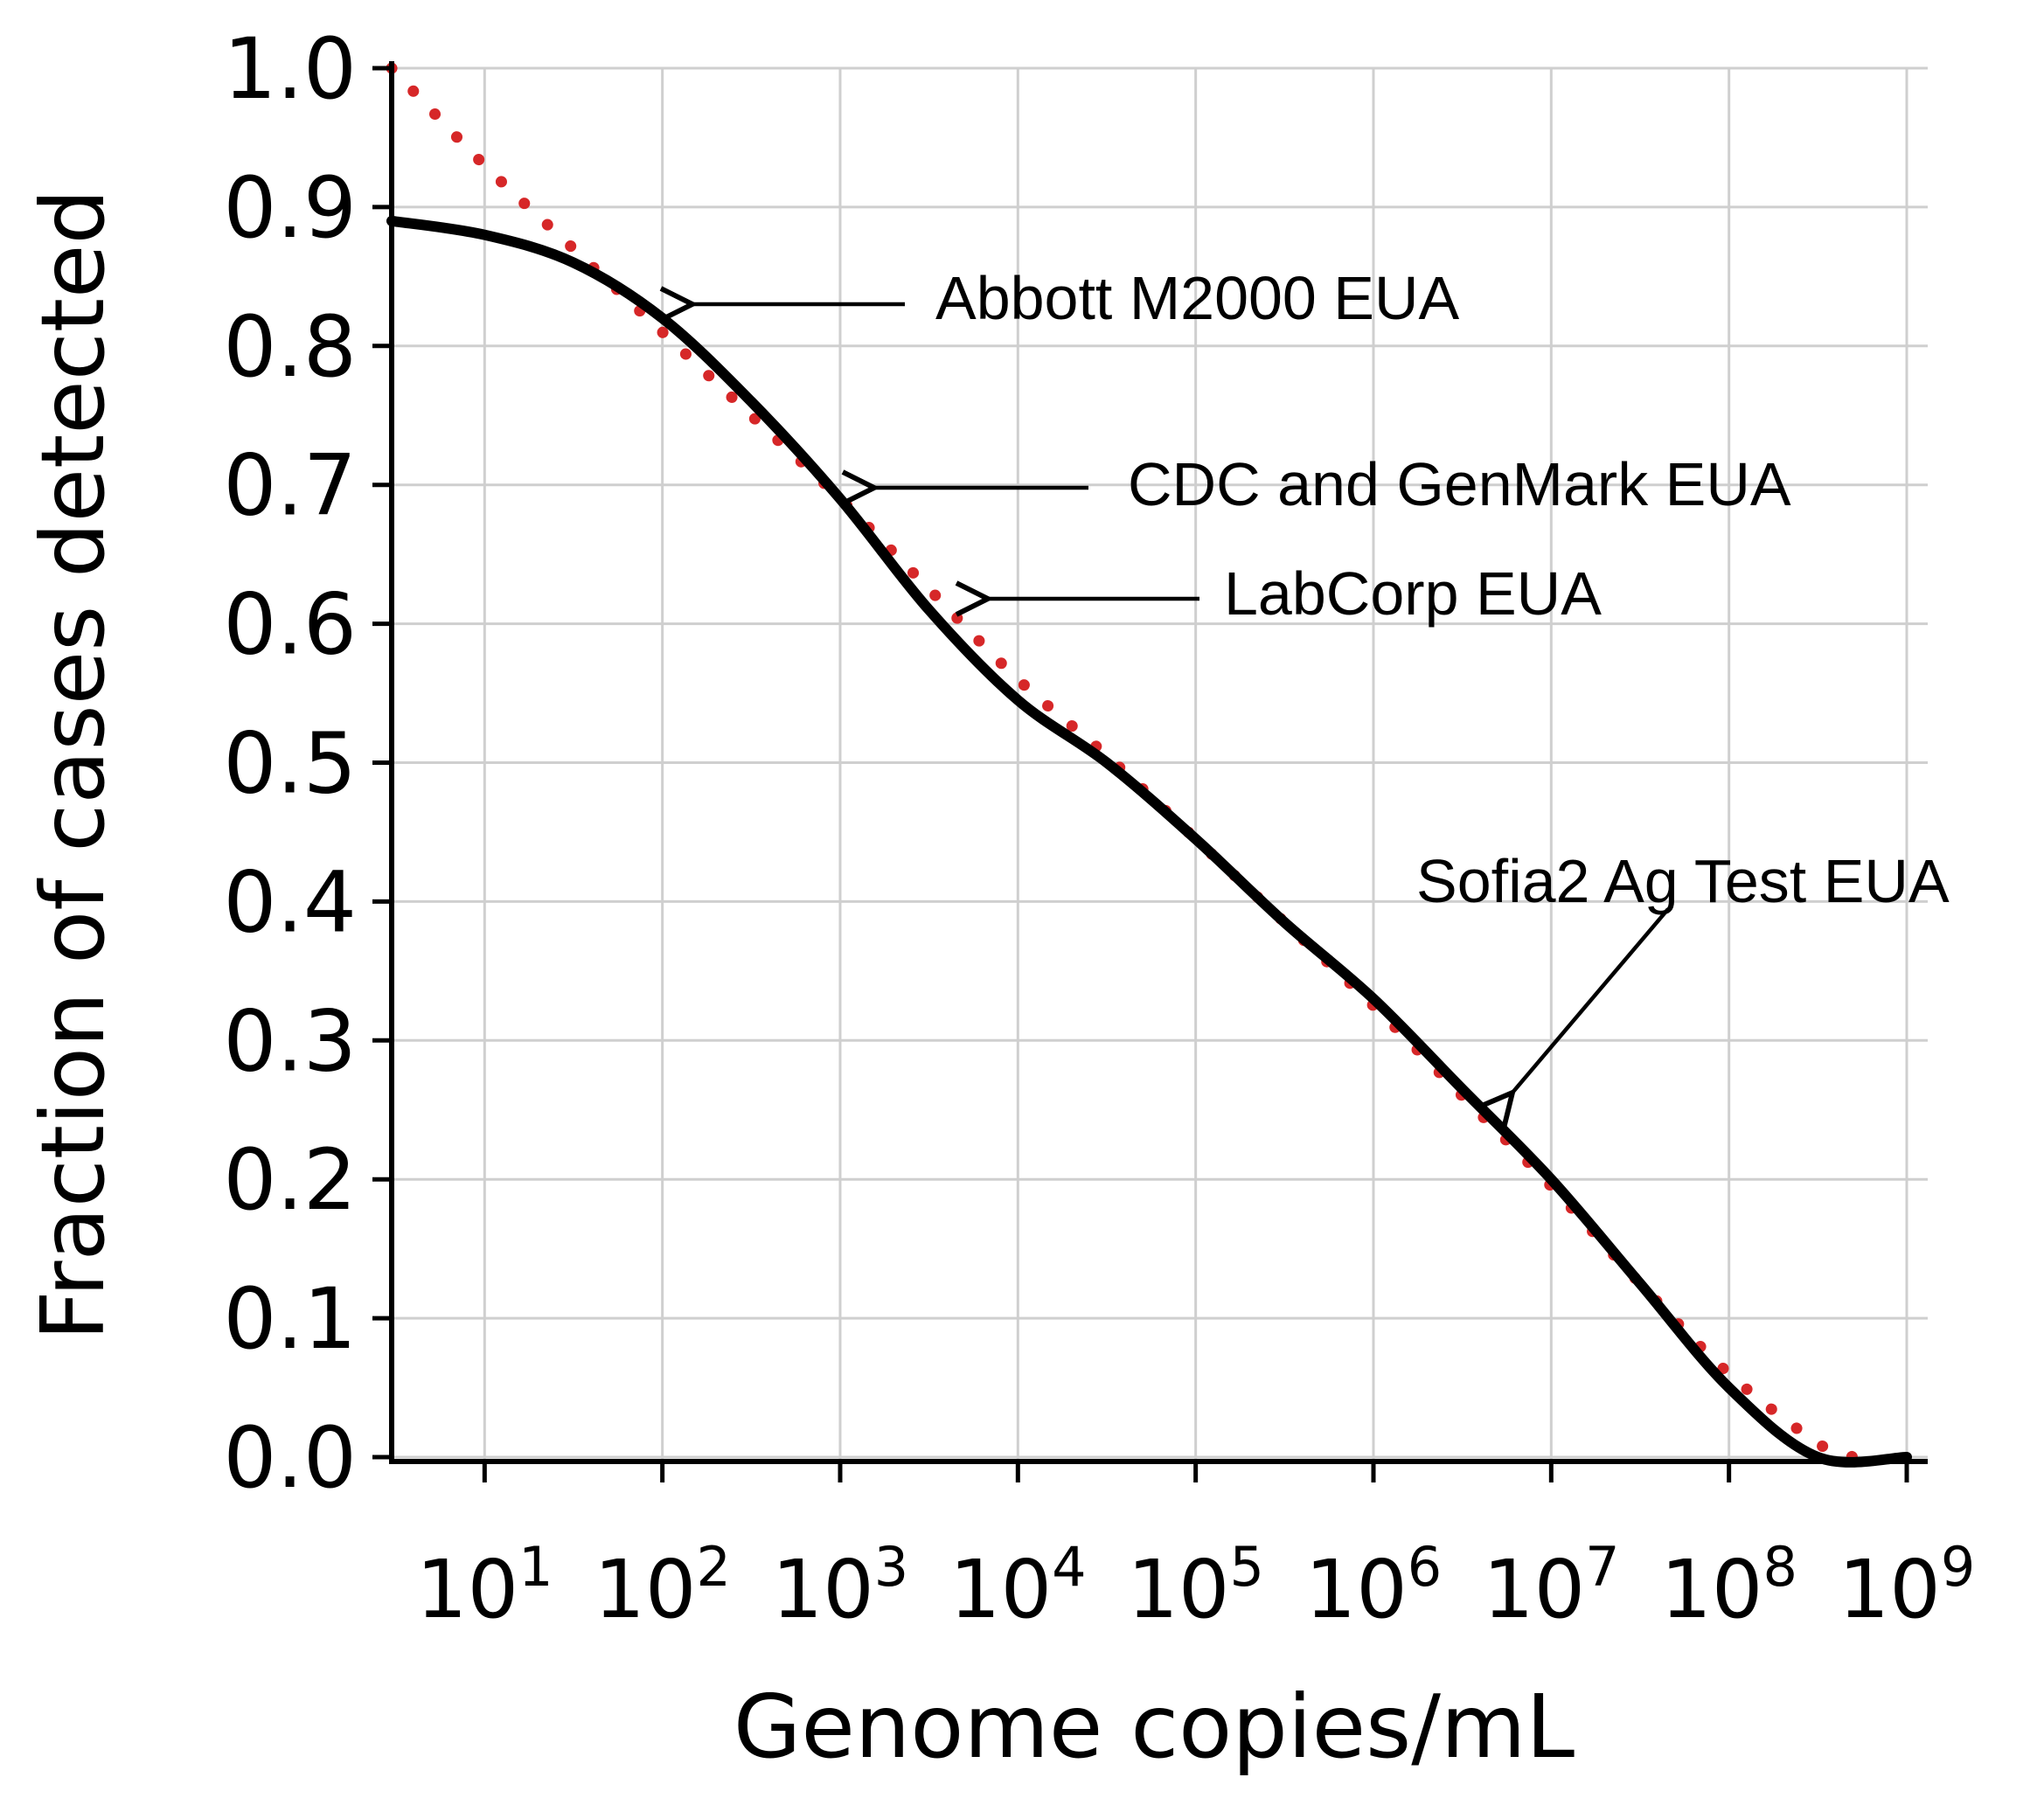  What do you see at coordinates (1197, 298) in the screenshot?
I see `annotation-label: Abbott M2000 EUA` at bounding box center [1197, 298].